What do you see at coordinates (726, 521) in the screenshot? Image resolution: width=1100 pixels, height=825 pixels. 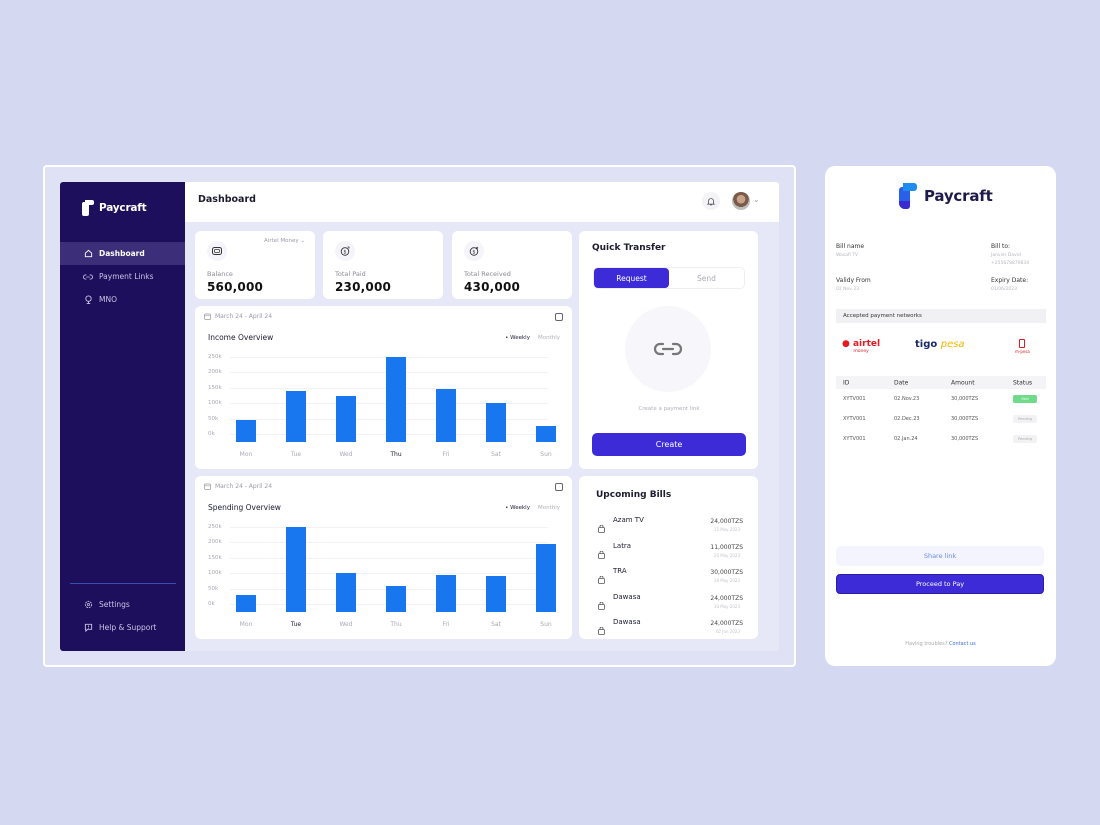 I see `bill-amount: 24,000TZS` at bounding box center [726, 521].